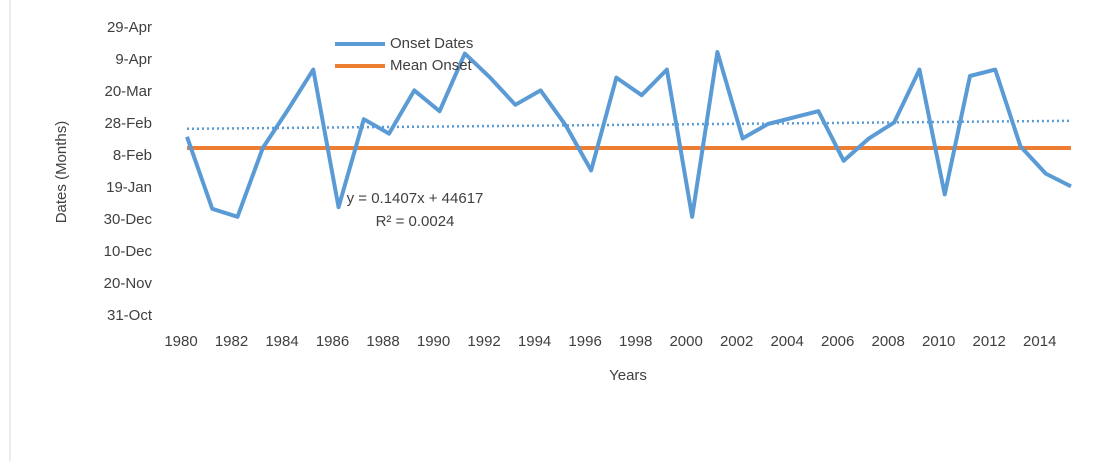 The height and width of the screenshot is (461, 1108). What do you see at coordinates (382, 341) in the screenshot?
I see `x-tick-label: 1988` at bounding box center [382, 341].